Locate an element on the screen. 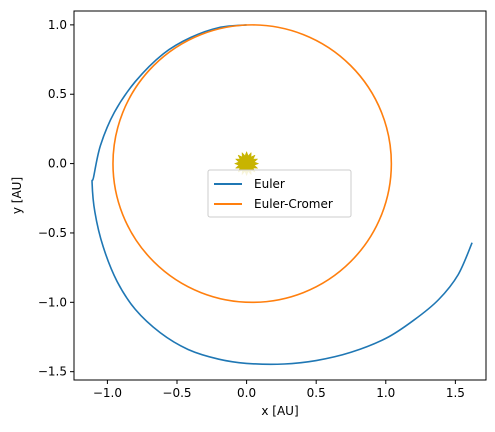 The image size is (495, 432). y-axis-label: y [AU] is located at coordinates (17, 195).